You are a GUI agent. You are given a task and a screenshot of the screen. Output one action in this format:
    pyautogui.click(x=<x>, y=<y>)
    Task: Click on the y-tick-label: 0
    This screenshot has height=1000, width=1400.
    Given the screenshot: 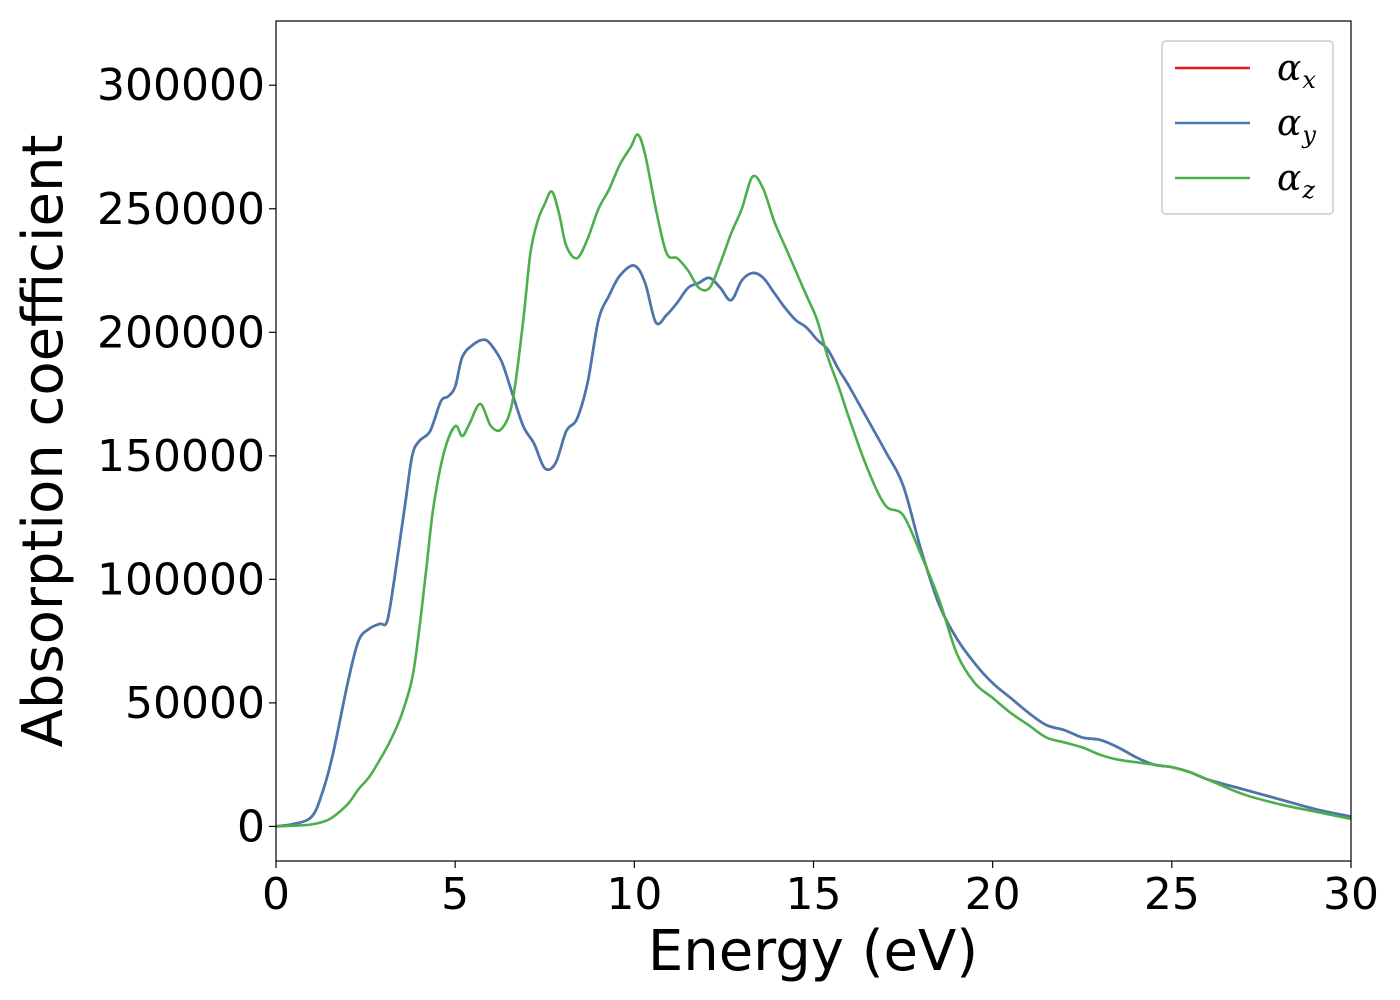 What is the action you would take?
    pyautogui.click(x=251, y=826)
    